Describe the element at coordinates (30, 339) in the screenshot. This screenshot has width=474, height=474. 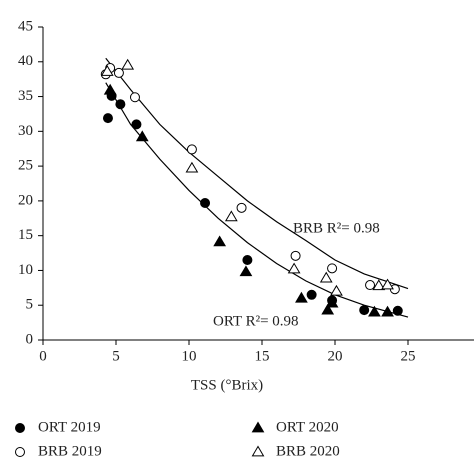
I see `y-tick-label: 0` at that location.